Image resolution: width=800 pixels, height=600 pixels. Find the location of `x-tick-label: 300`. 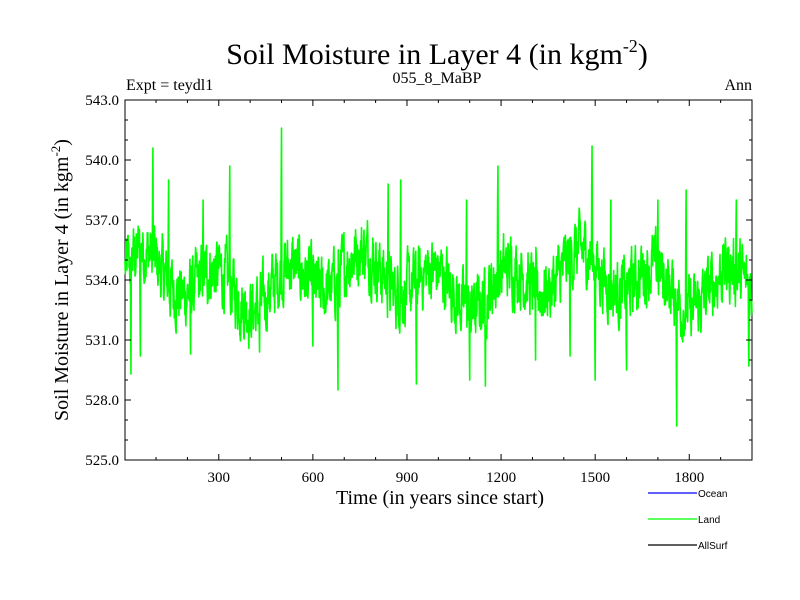

x-tick-label: 300 is located at coordinates (219, 478).